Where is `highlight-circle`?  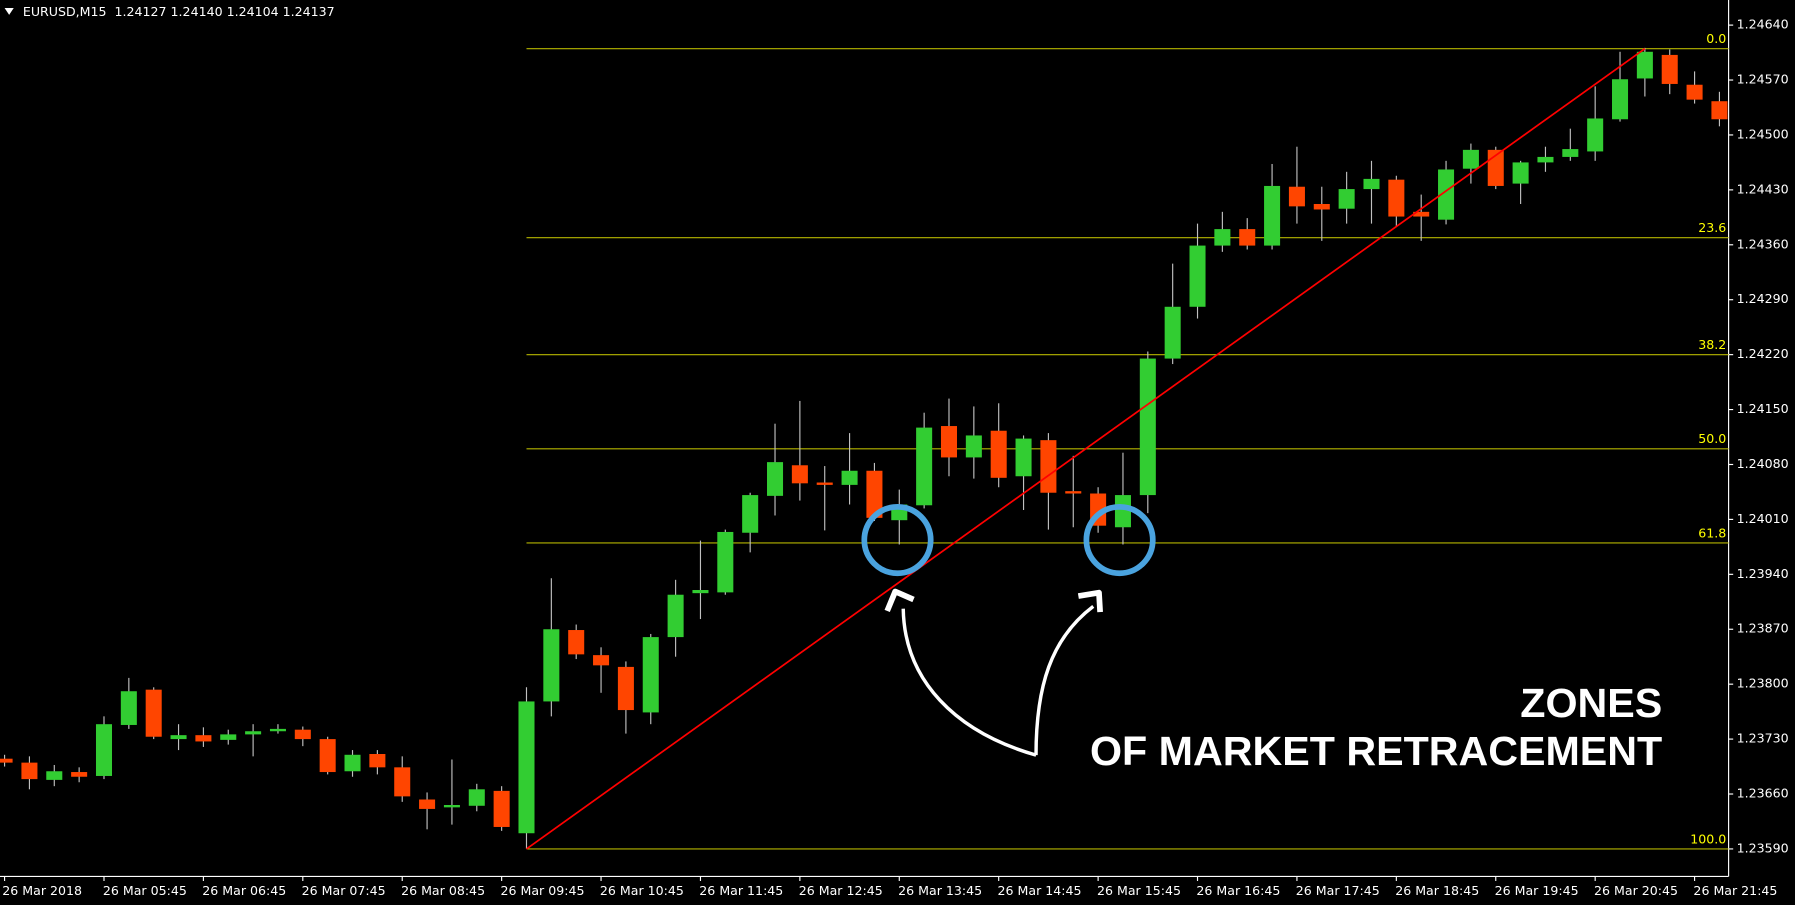 highlight-circle is located at coordinates (897, 540).